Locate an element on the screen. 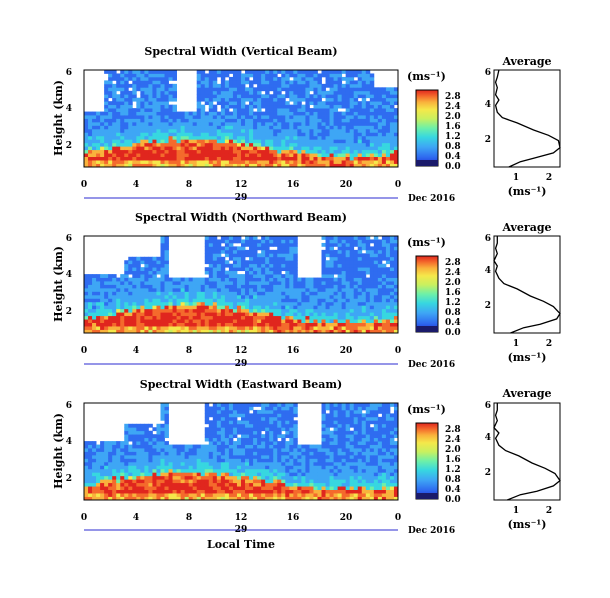 Image resolution: width=610 pixels, height=598 pixels. plot-frame is located at coordinates (241, 118).